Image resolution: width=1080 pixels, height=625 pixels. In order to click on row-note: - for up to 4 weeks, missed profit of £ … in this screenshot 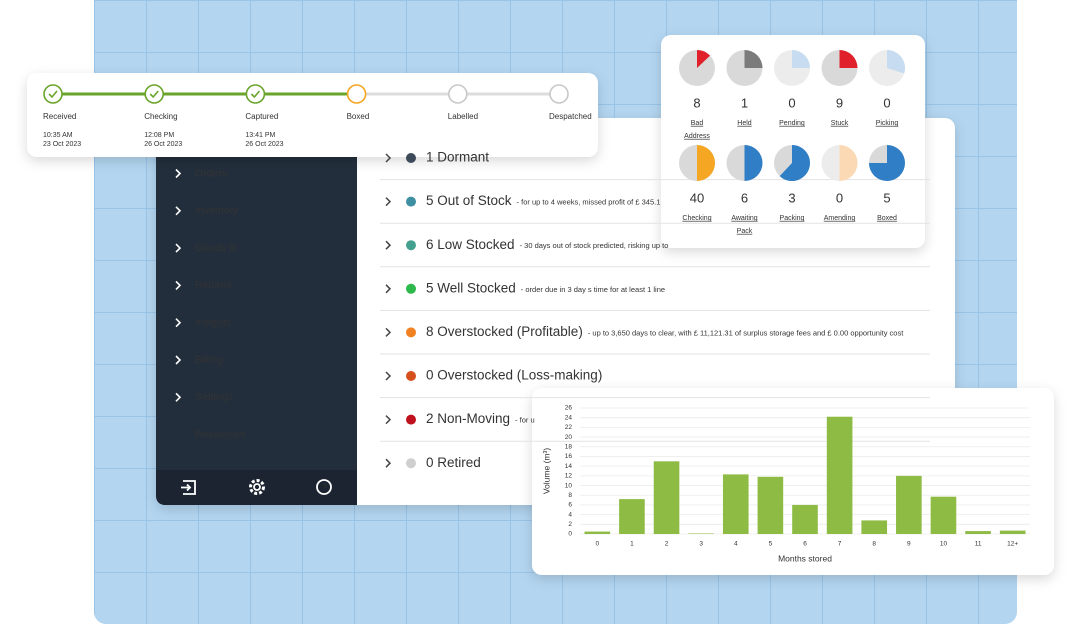, I will do `click(589, 202)`.